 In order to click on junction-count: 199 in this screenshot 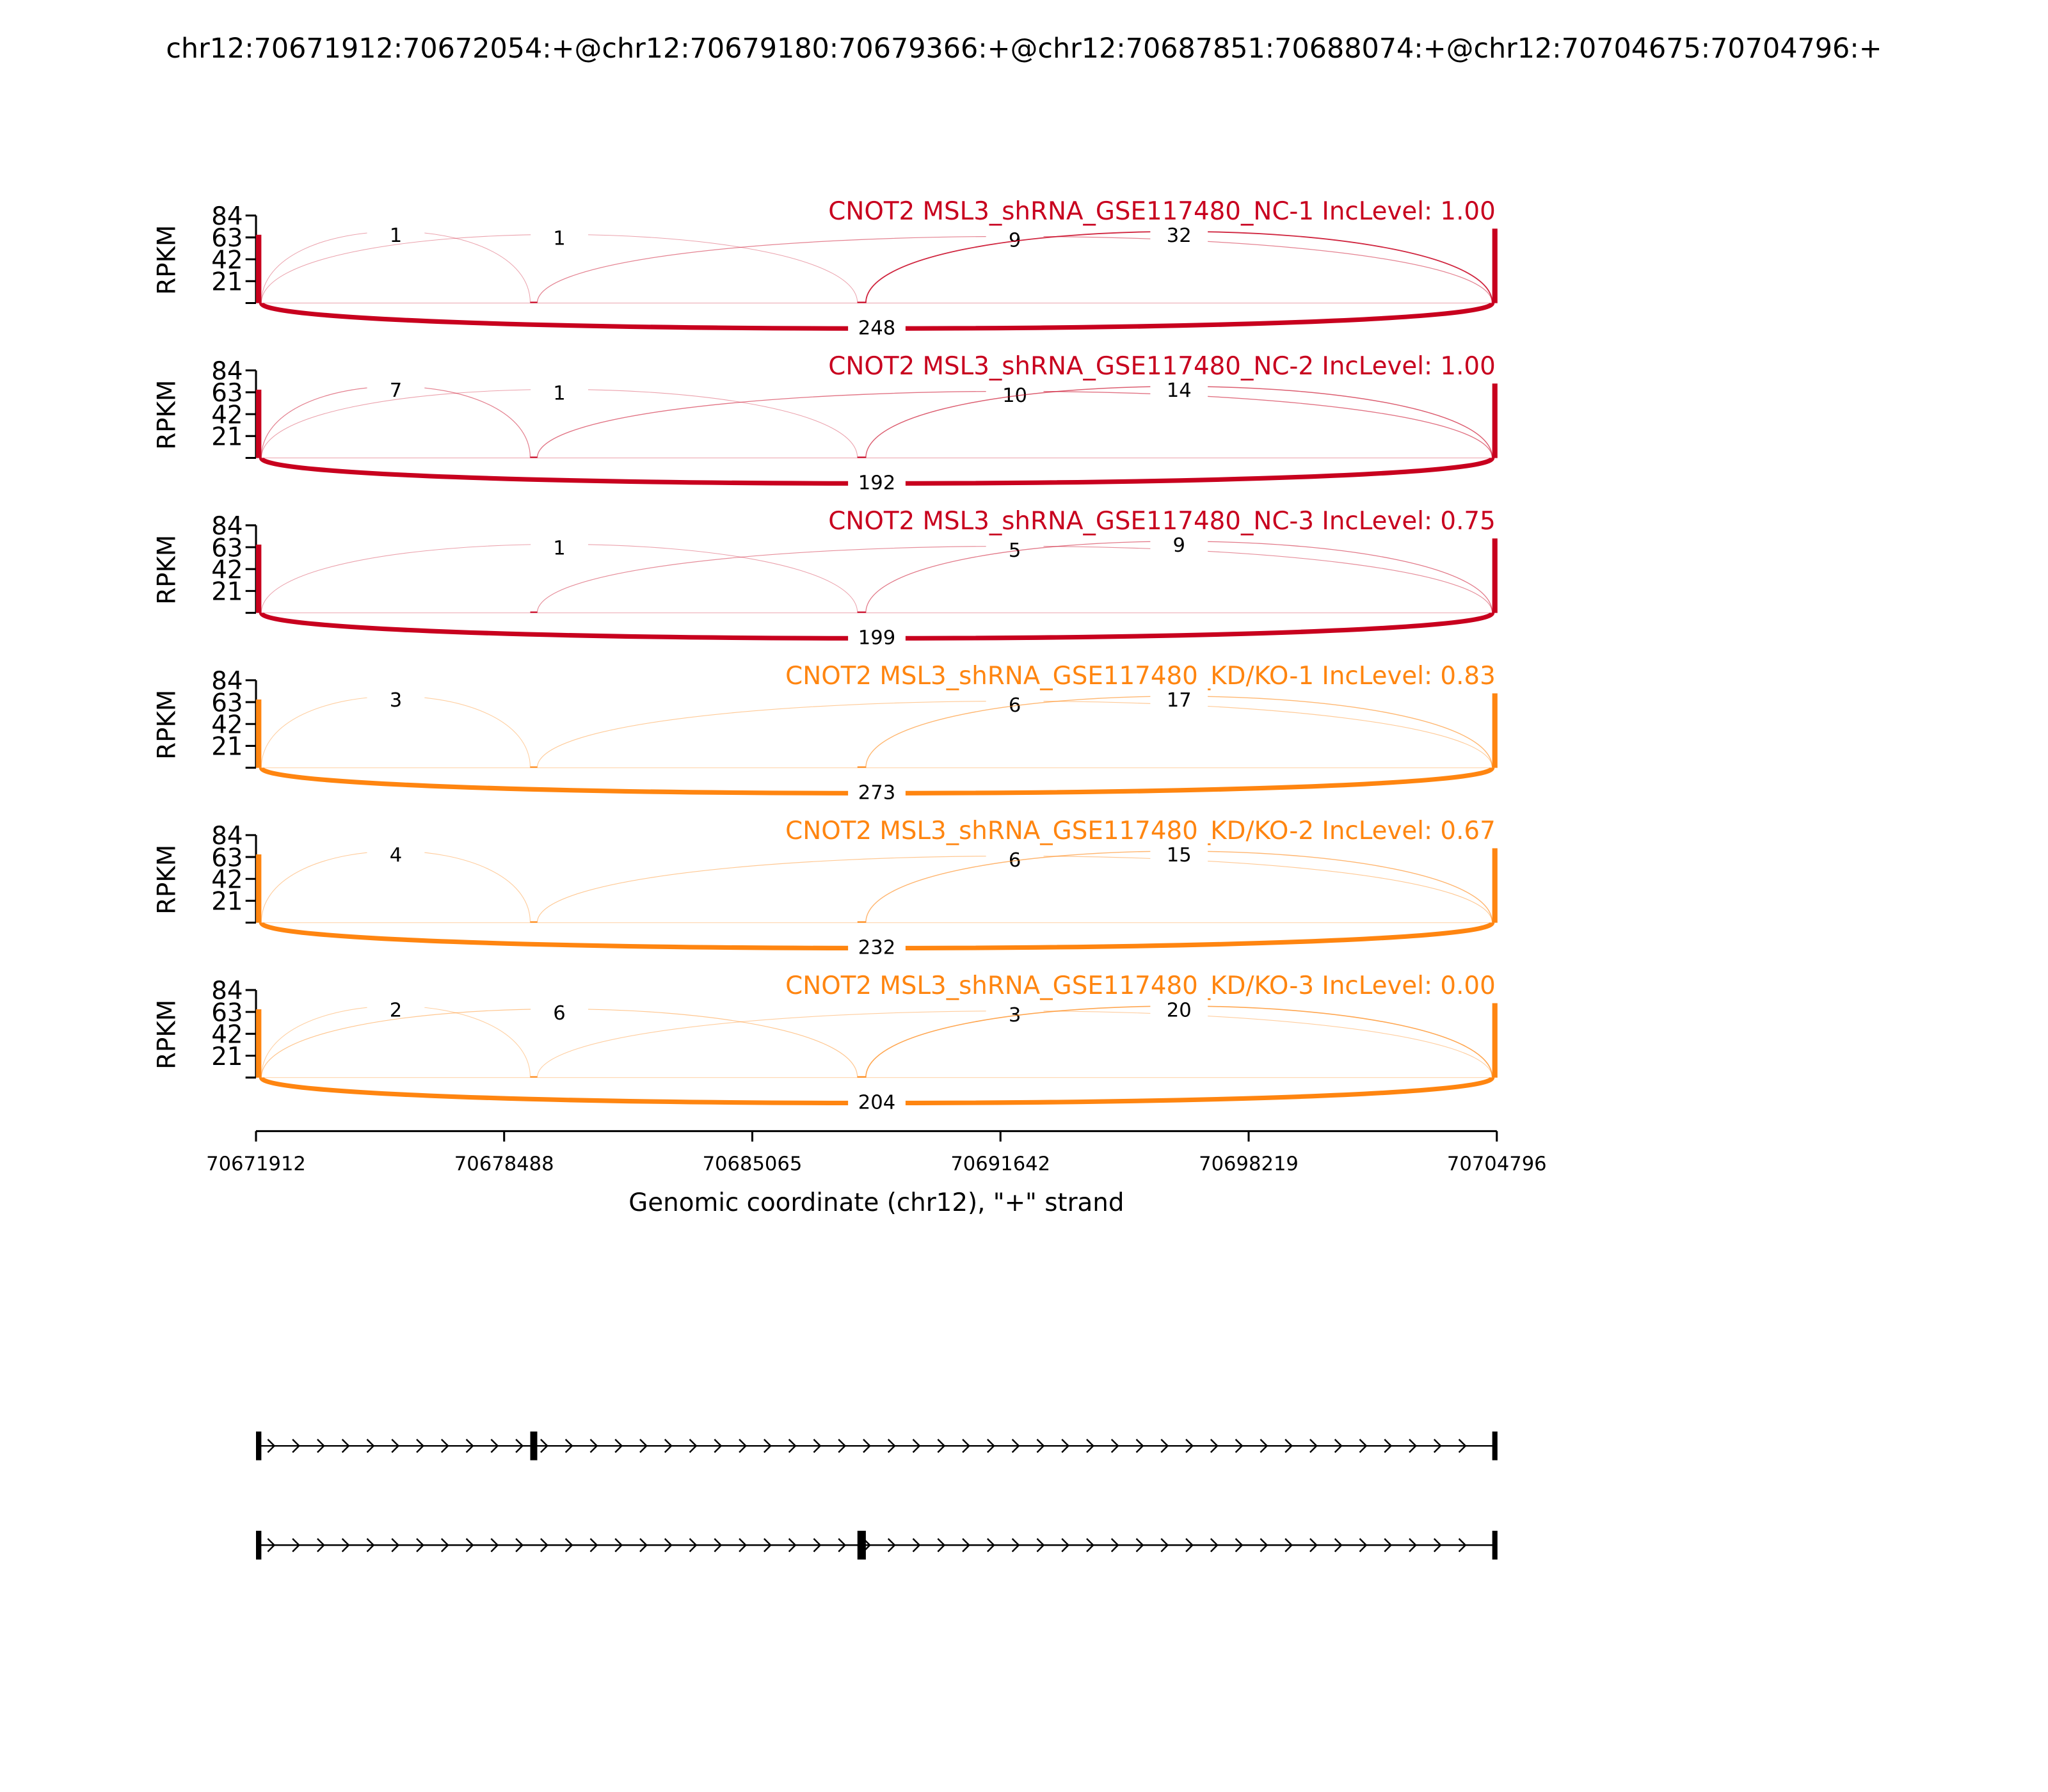, I will do `click(876, 638)`.